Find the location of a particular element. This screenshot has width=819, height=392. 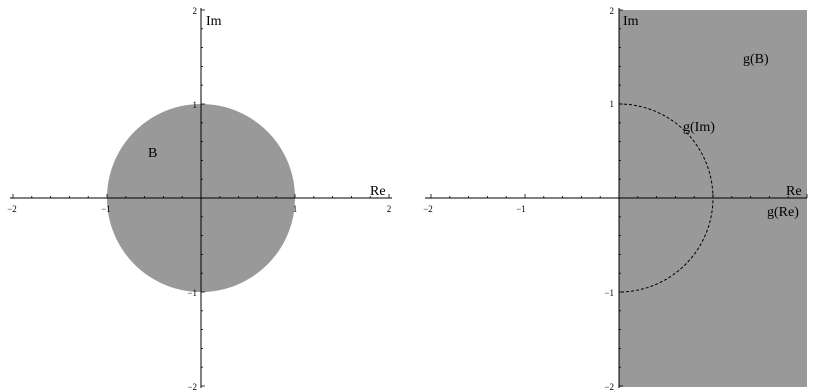

right-tick-label-y-neg1: −1 is located at coordinates (609, 293).